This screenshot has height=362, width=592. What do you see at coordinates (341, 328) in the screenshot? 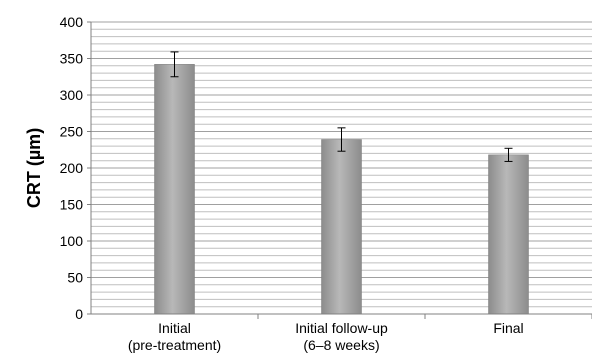
I see `x-tick-label: Initial follow-up` at bounding box center [341, 328].